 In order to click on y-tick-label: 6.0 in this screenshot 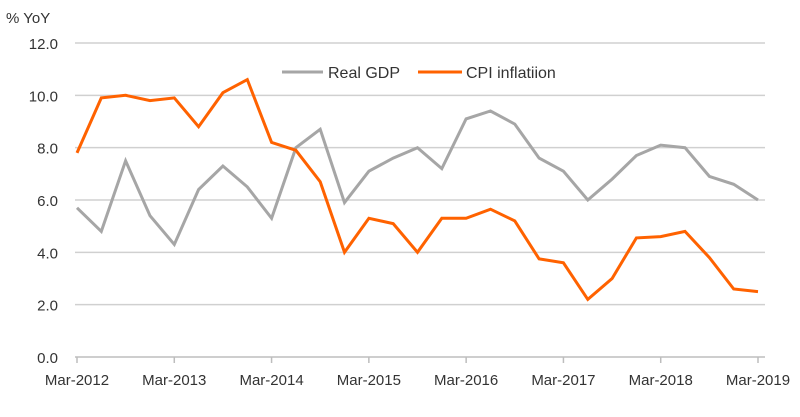, I will do `click(47, 201)`.